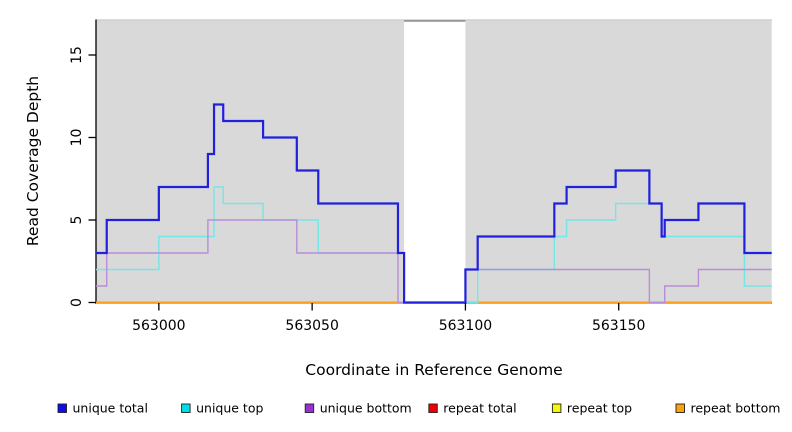  Describe the element at coordinates (434, 20) in the screenshot. I see `region-edge-lines` at that location.